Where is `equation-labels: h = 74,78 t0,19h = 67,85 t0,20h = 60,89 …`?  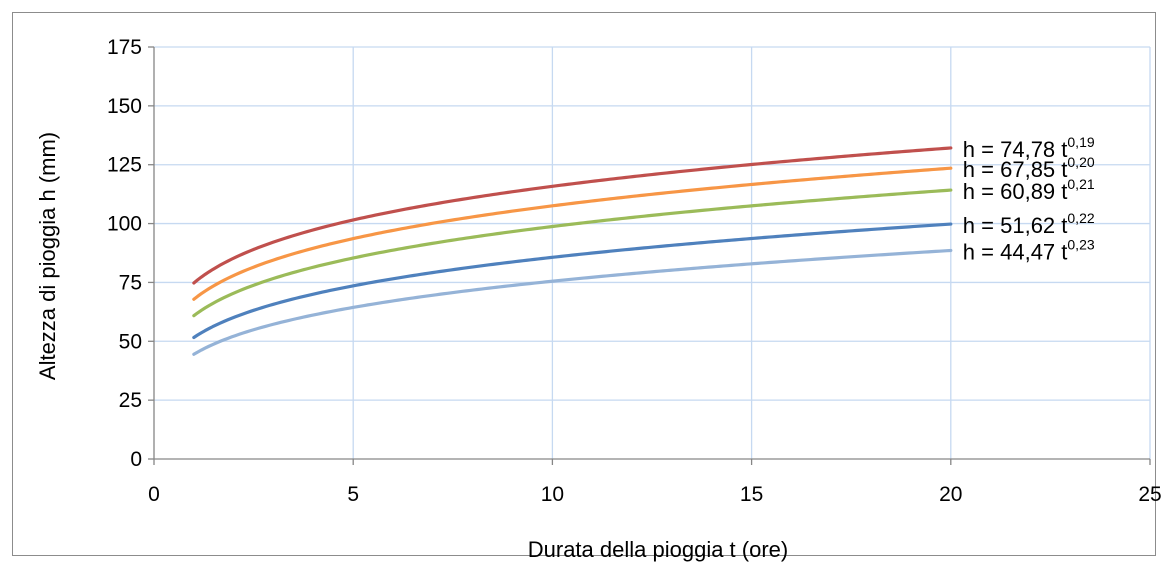
equation-labels: h = 74,78 t0,19h = 67,85 t0,20h = 60,89 … is located at coordinates (1029, 199).